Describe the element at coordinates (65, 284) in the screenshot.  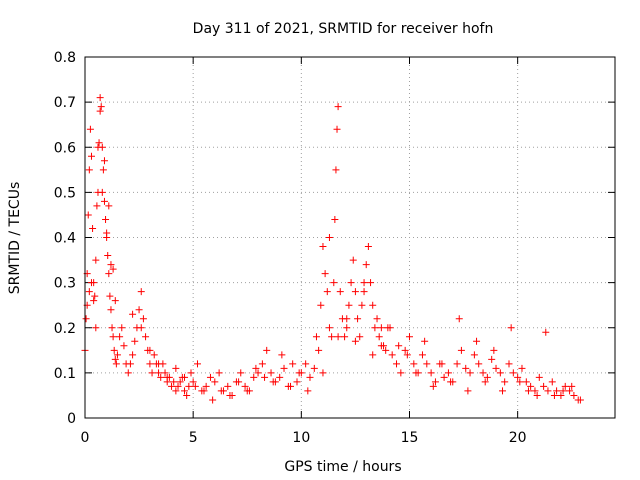
I see `y-tick-label: 0.3` at that location.